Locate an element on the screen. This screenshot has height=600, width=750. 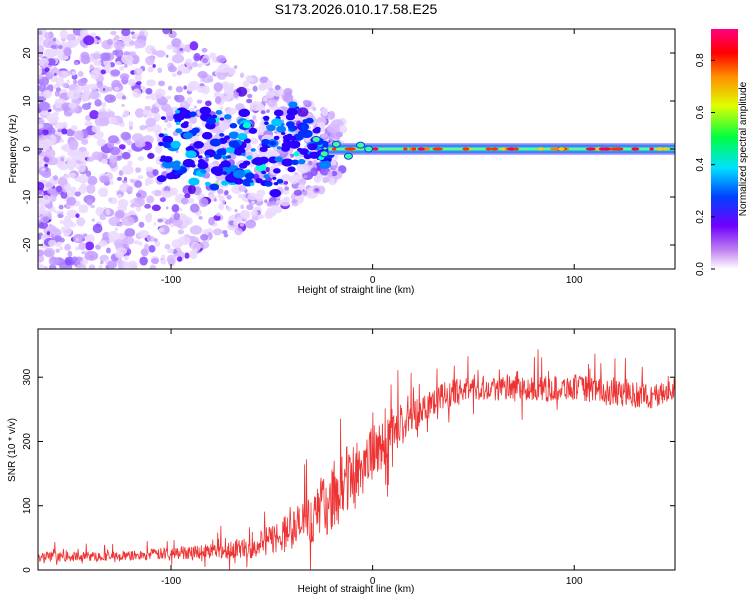
snr-ytick-label: 200 is located at coordinates (27, 441).